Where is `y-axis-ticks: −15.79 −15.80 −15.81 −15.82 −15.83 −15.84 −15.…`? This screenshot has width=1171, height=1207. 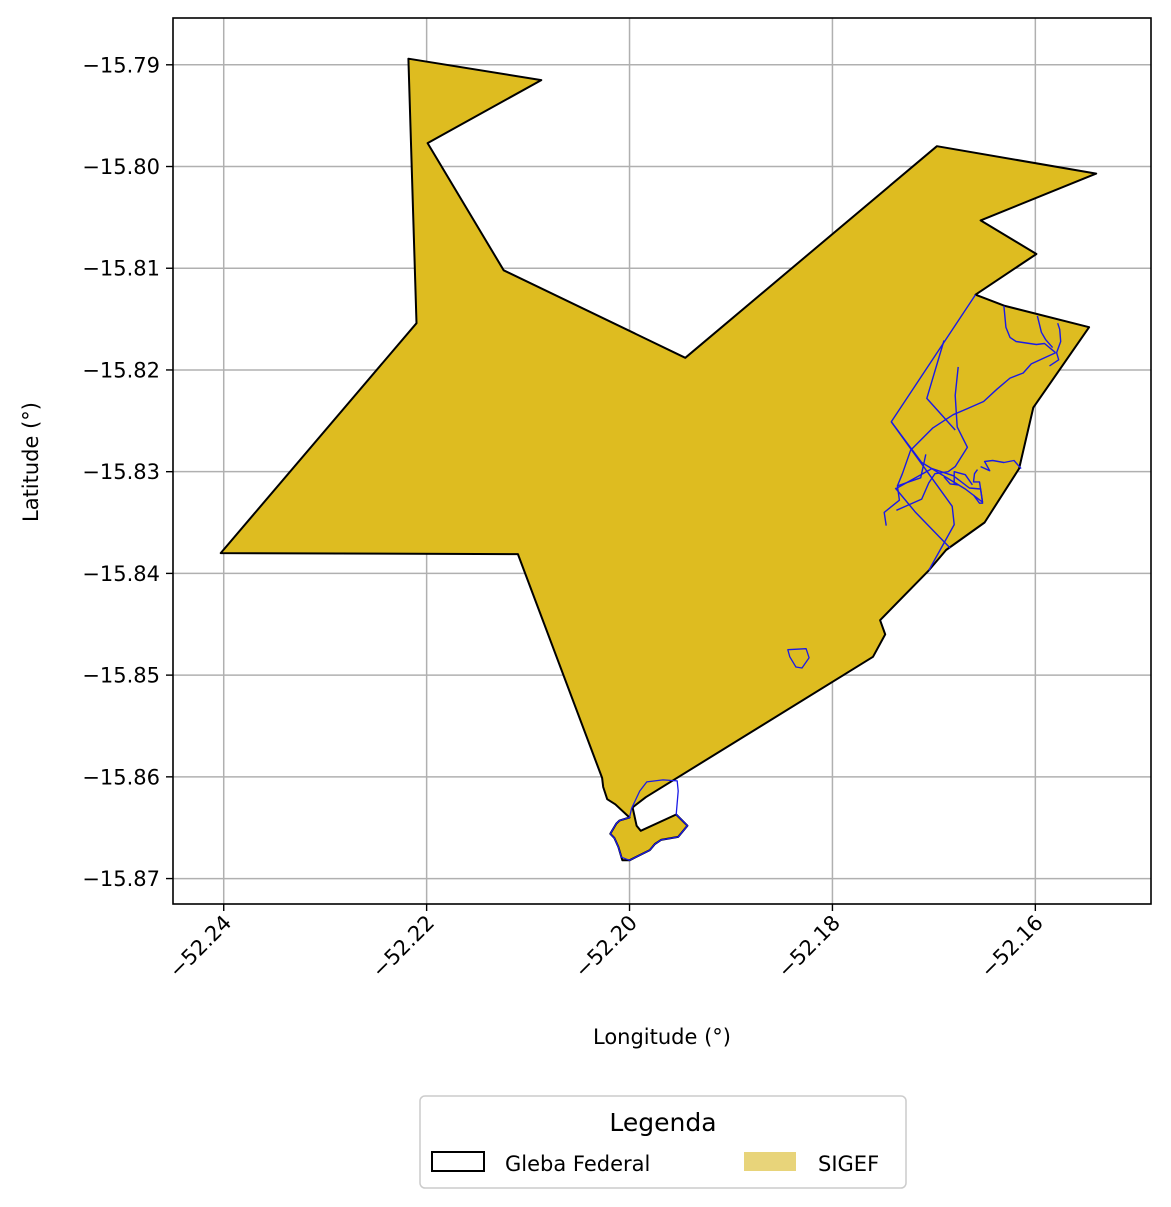
y-axis-ticks: −15.79 −15.80 −15.81 −15.82 −15.83 −15.84 −15.… is located at coordinates (127, 472).